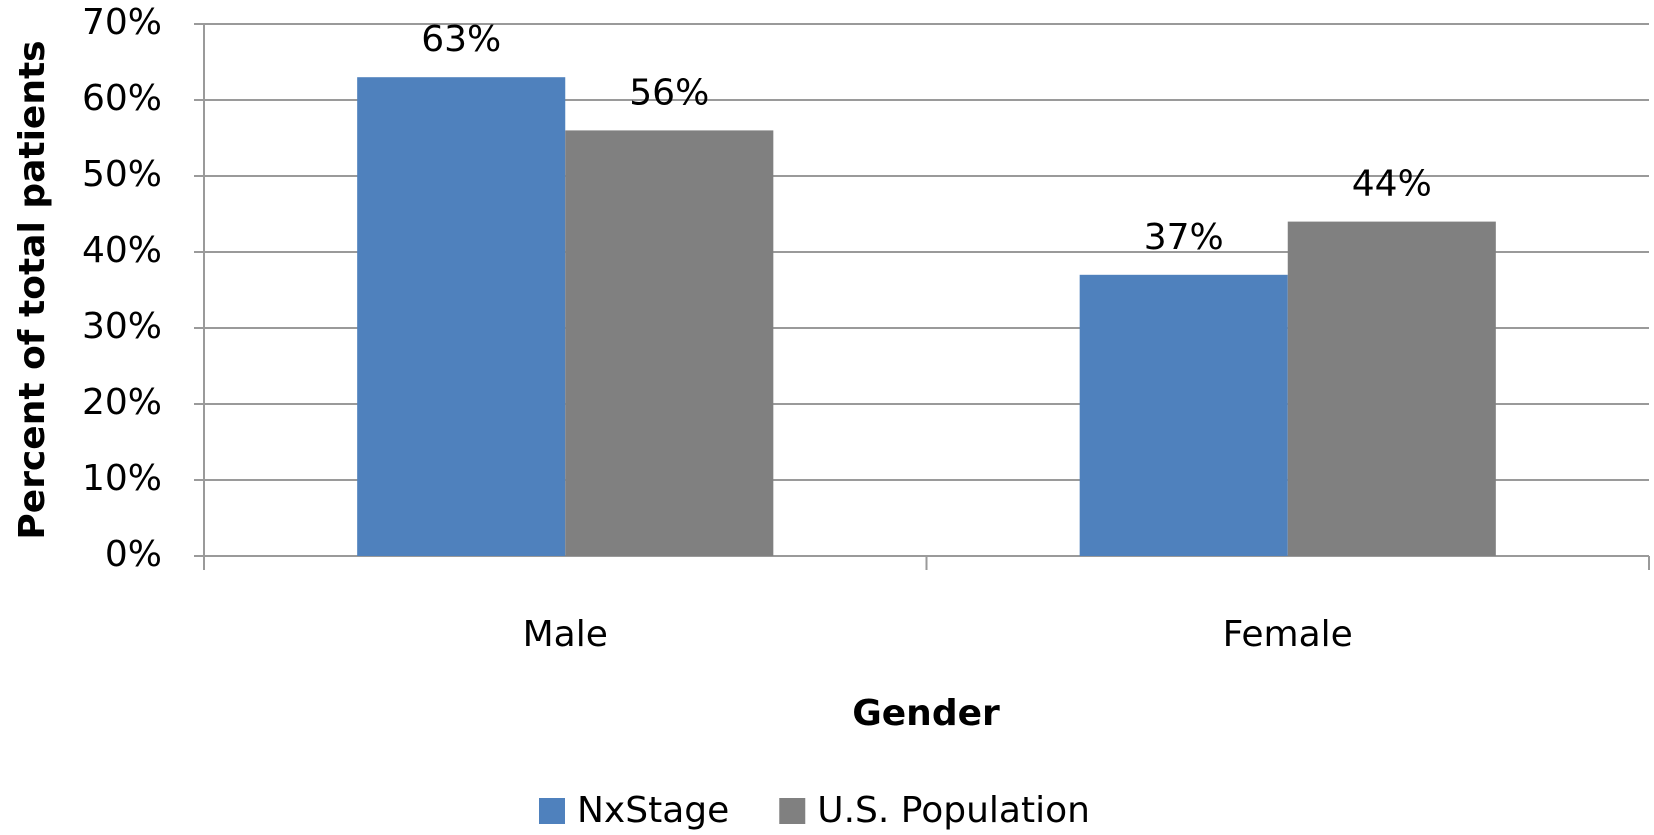  Describe the element at coordinates (1288, 634) in the screenshot. I see `x-tick-label: Female` at that location.